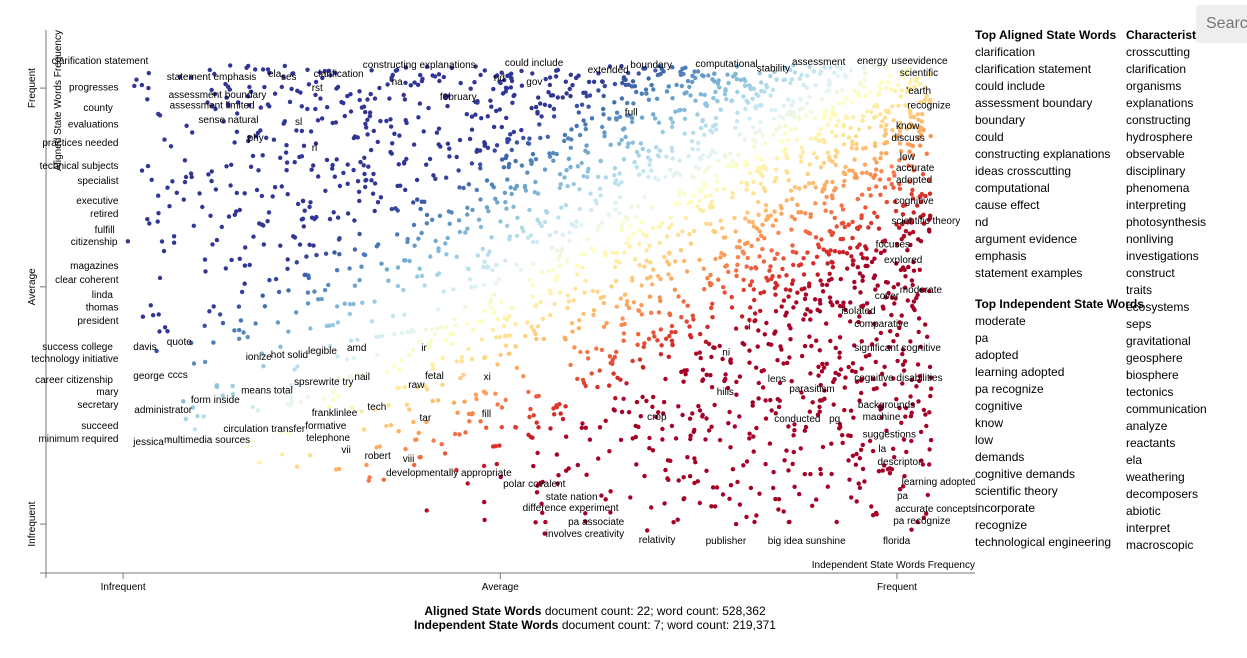 The width and height of the screenshot is (1247, 658). What do you see at coordinates (103, 295) in the screenshot?
I see `term-label: linda` at bounding box center [103, 295].